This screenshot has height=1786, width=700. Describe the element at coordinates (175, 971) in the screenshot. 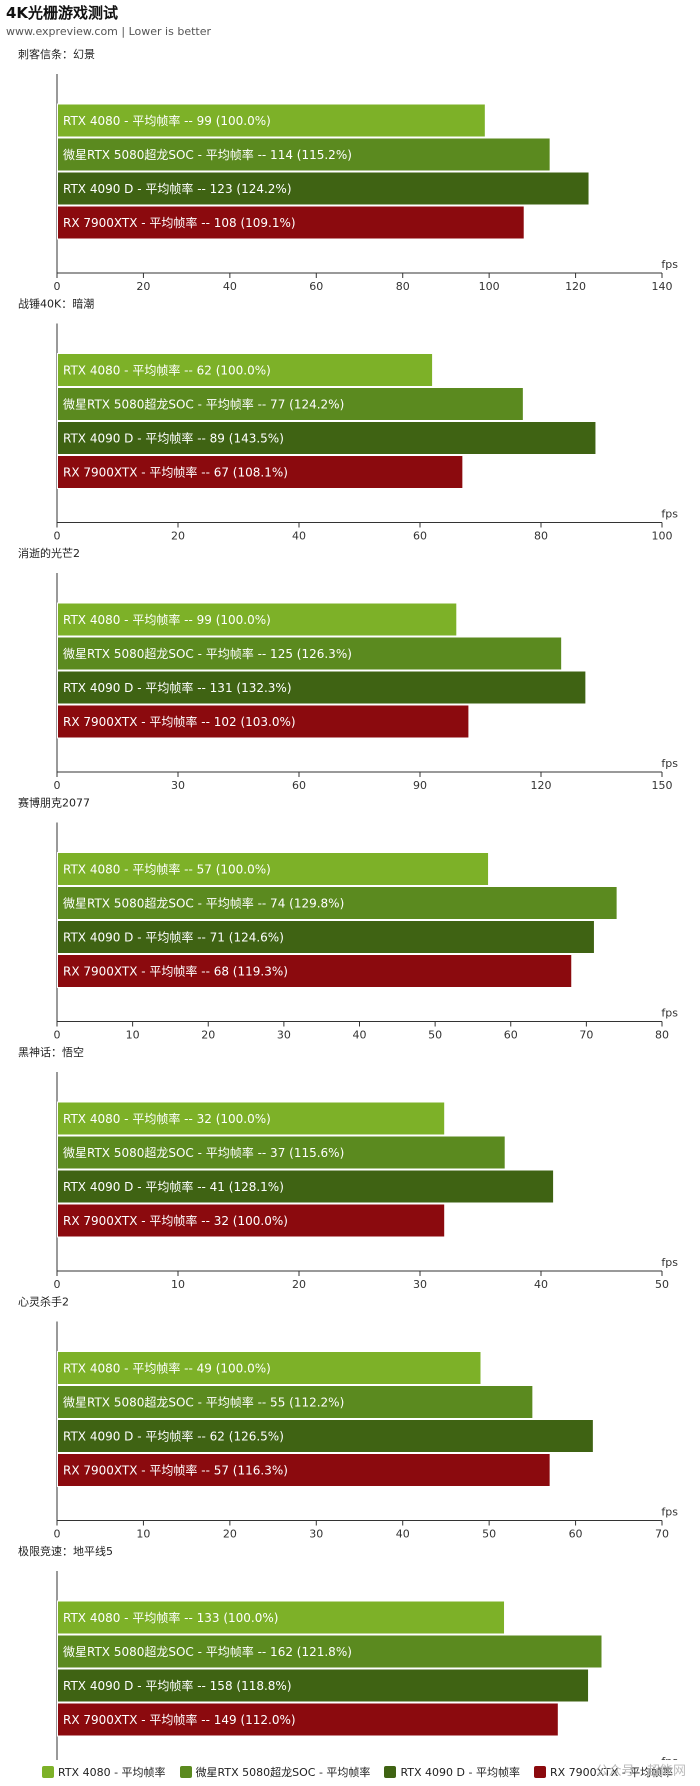

I see `bar-data-label: RX 7900XTX - 平均帧率 -- 68 (119.3%)` at that location.